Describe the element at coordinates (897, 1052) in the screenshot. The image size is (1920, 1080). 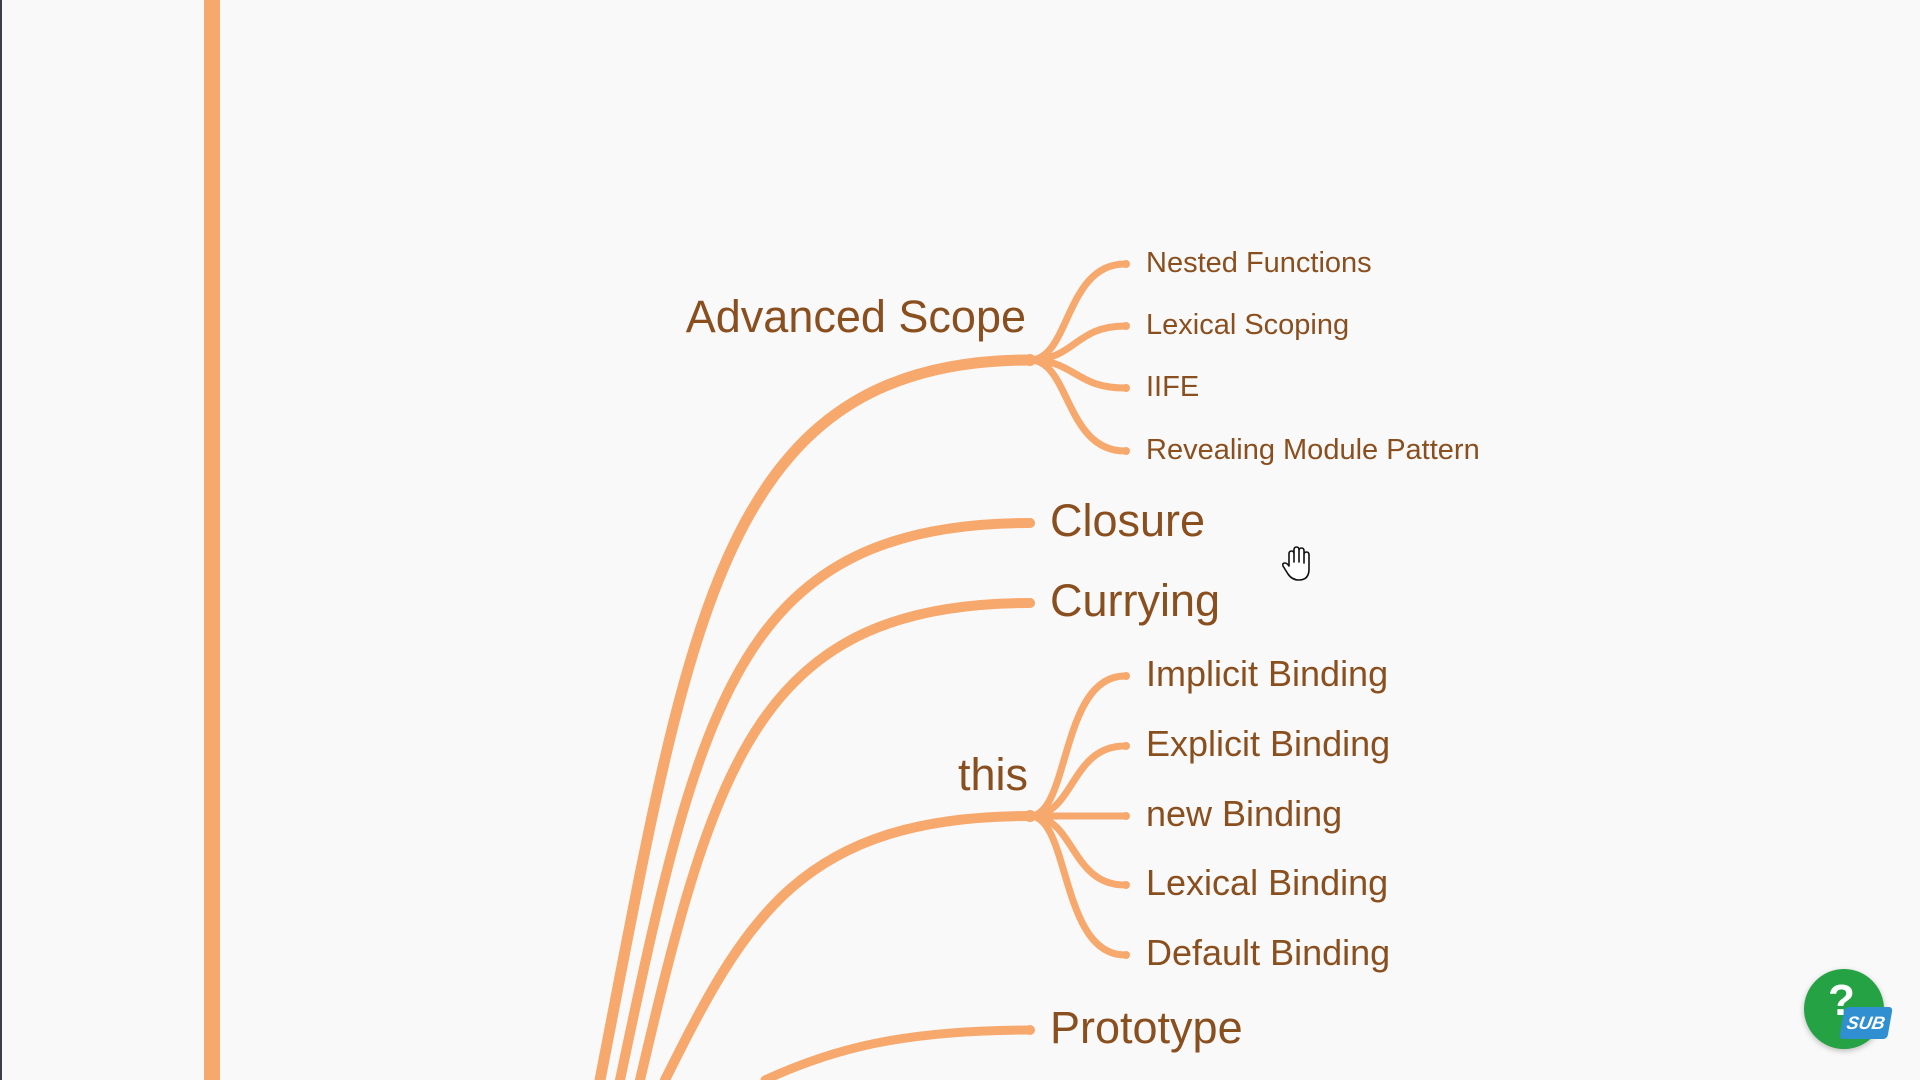
I see `connector-prototype` at that location.